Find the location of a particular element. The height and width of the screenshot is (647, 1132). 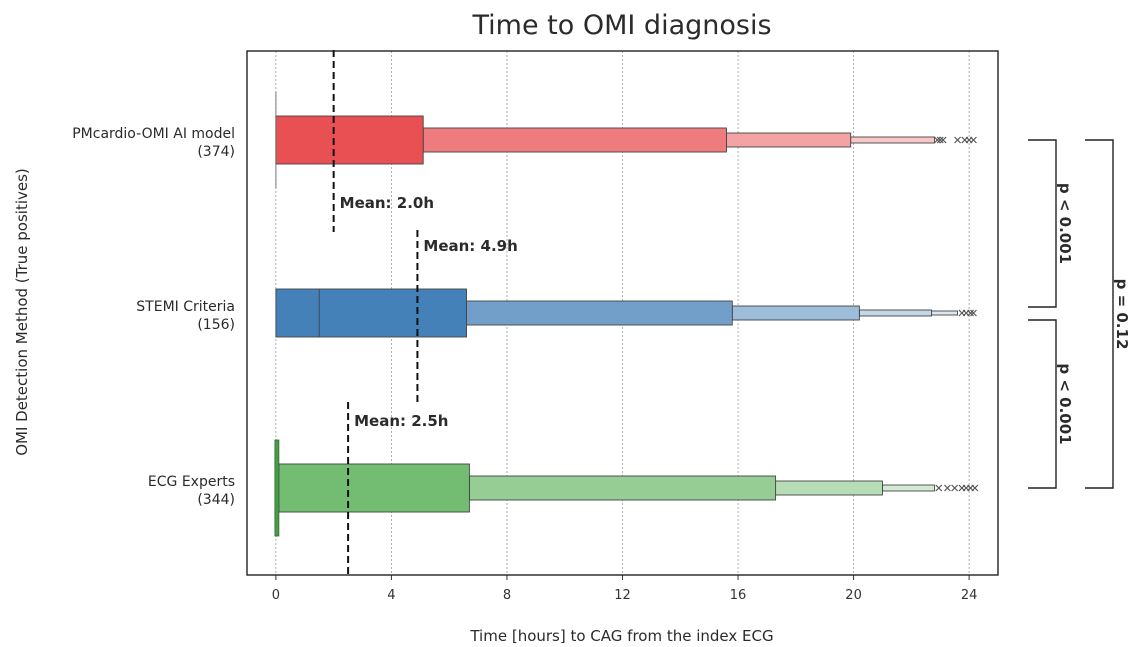

x-axis-label: Time [hours] to CAG from the index ECG is located at coordinates (621, 636).